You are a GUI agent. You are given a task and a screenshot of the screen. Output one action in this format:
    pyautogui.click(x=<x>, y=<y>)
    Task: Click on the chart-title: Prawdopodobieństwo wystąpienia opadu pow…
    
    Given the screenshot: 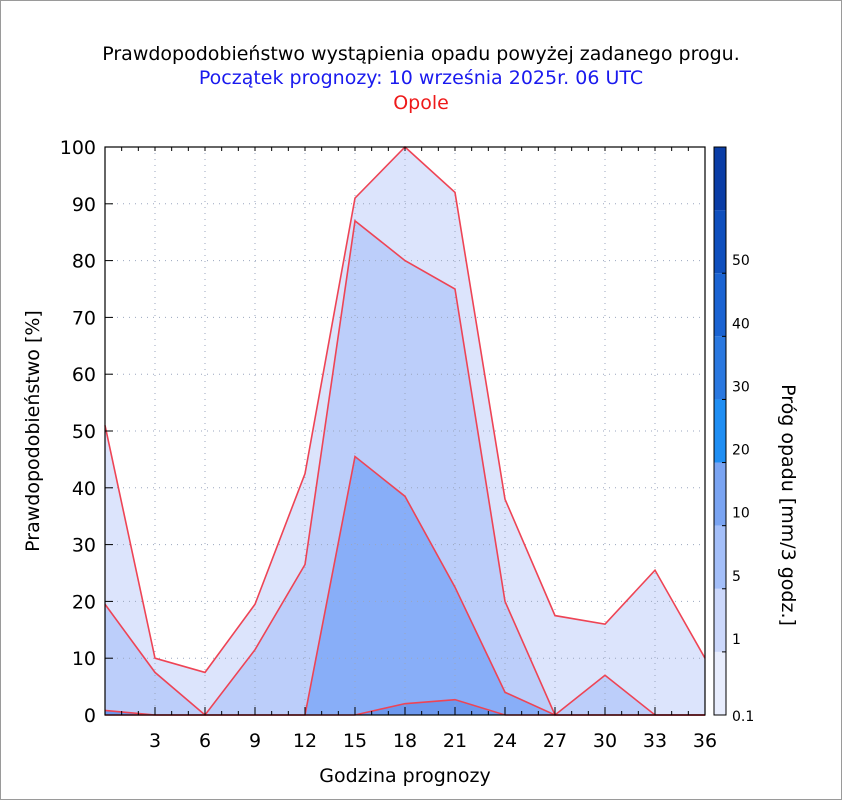 What is the action you would take?
    pyautogui.click(x=421, y=54)
    